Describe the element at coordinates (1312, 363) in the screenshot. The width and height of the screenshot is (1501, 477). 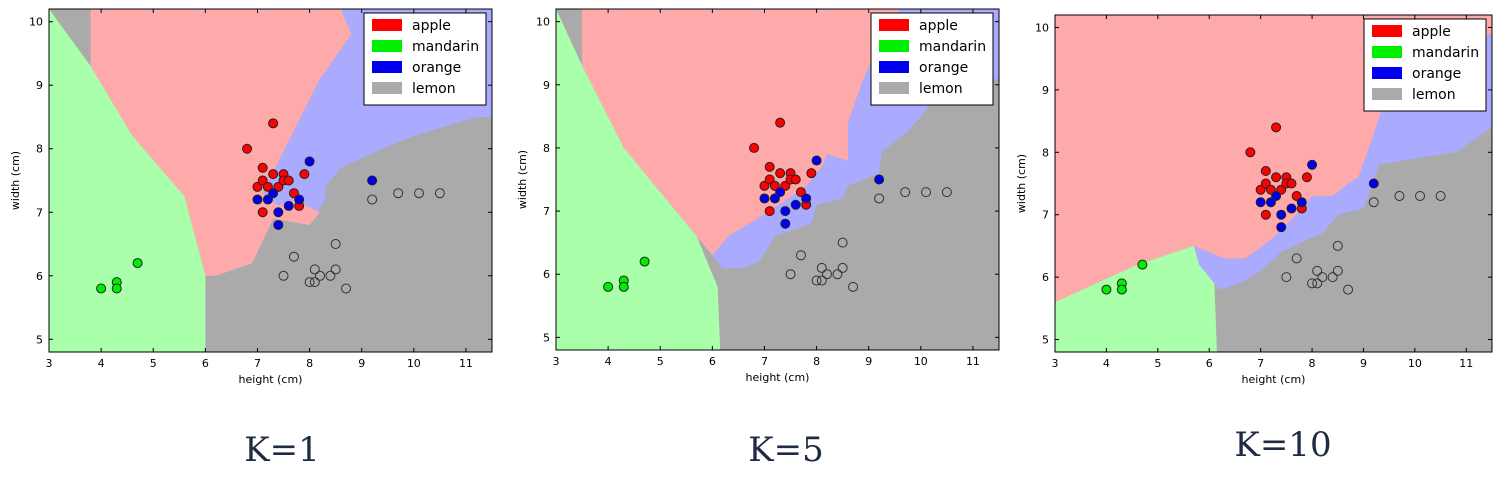
I see `x-tick-label: 8` at that location.